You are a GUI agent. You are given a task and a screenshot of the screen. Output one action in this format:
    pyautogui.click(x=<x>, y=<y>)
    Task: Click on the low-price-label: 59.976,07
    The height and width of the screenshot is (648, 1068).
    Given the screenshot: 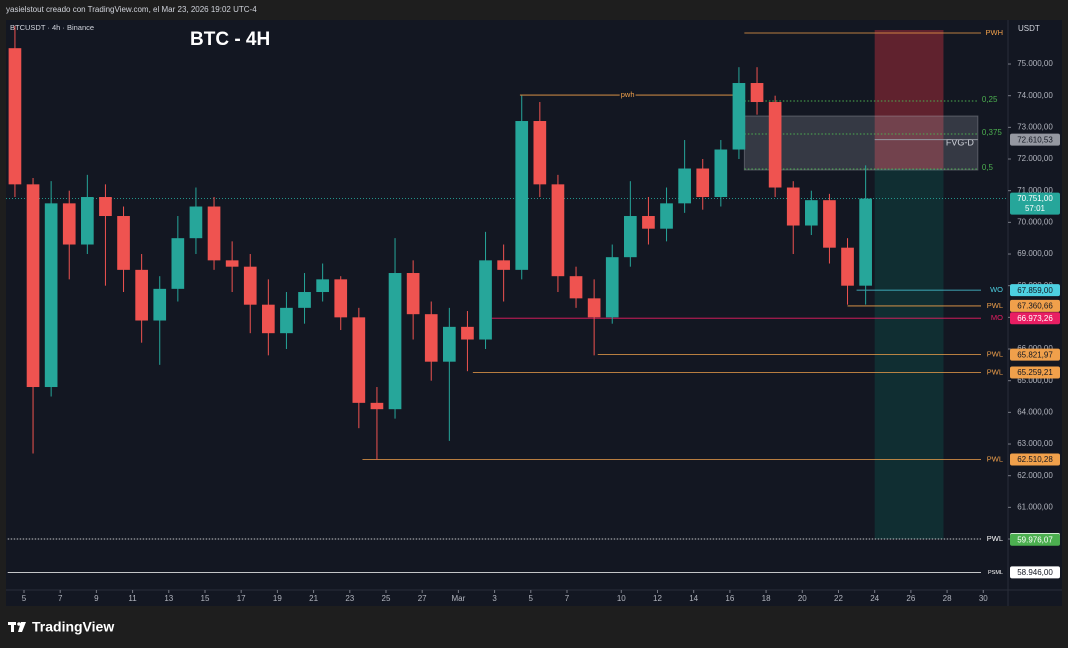 What is the action you would take?
    pyautogui.click(x=1035, y=539)
    